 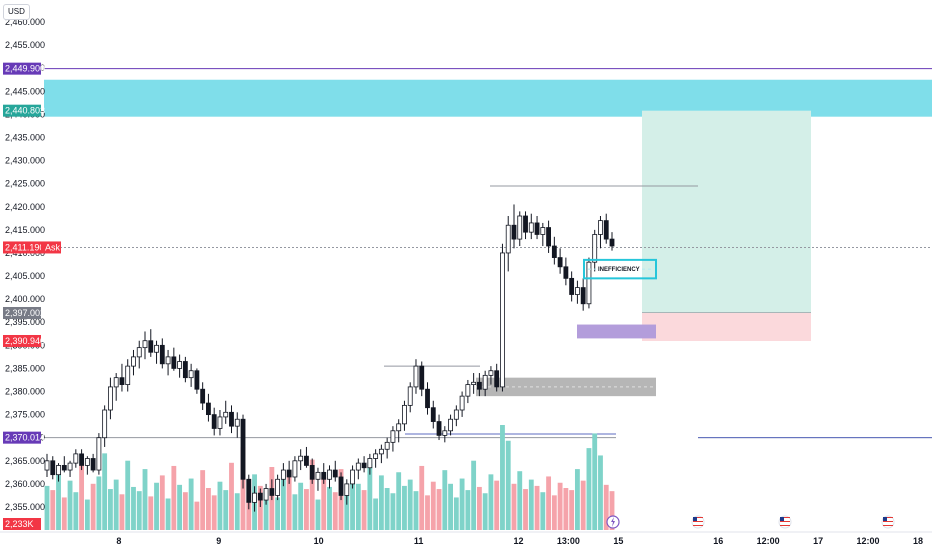 What do you see at coordinates (518, 541) in the screenshot?
I see `x-tick-label: 12` at bounding box center [518, 541].